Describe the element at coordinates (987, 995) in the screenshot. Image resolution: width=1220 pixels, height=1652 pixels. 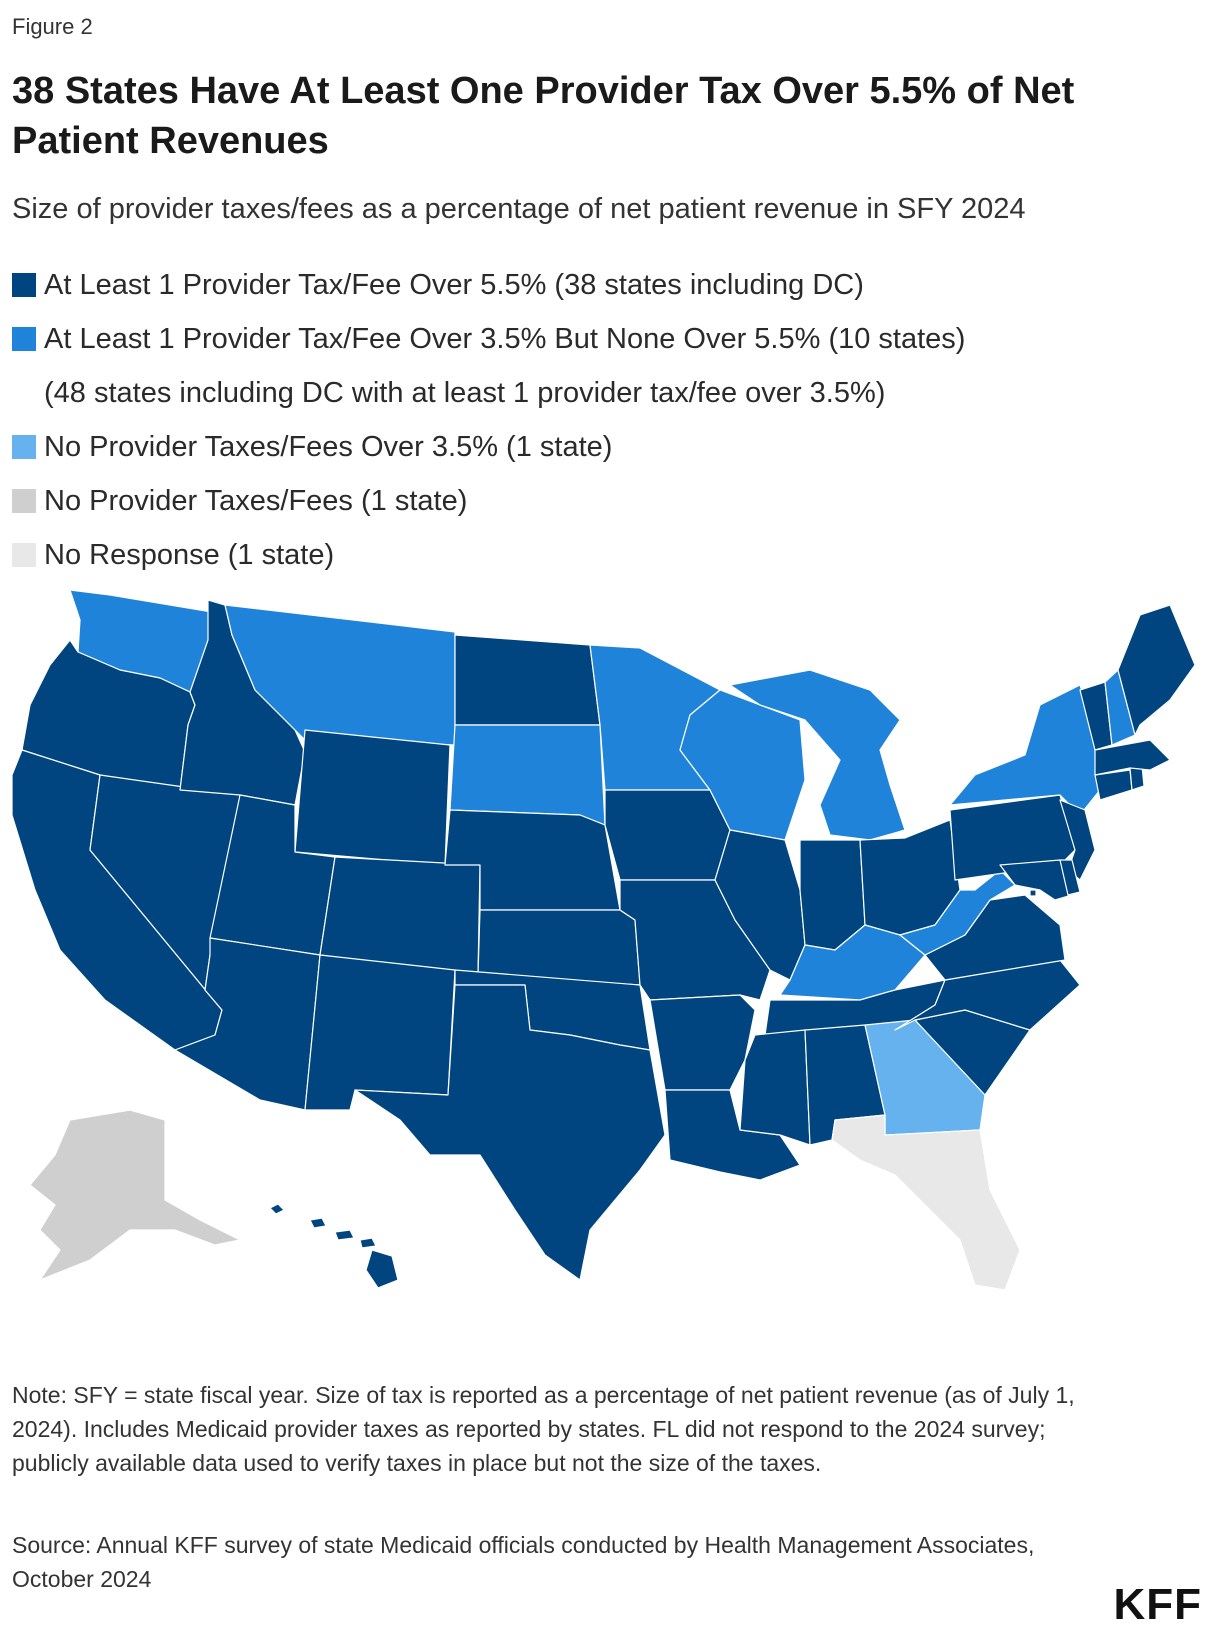
I see `state-nc` at that location.